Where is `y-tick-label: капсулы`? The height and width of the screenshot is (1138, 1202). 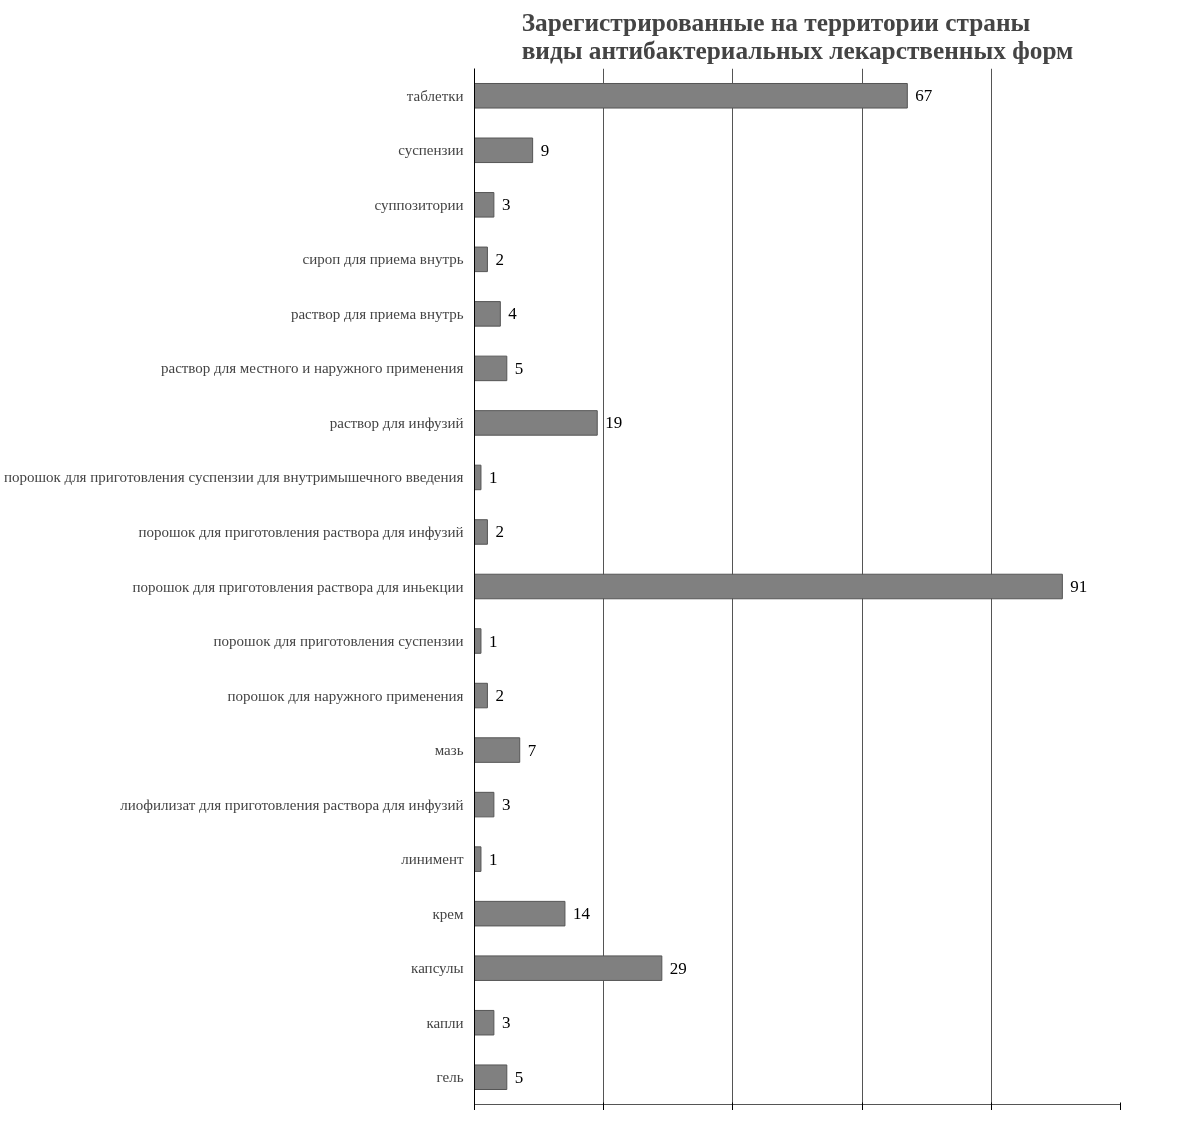
y-tick-label: капсулы is located at coordinates (437, 968).